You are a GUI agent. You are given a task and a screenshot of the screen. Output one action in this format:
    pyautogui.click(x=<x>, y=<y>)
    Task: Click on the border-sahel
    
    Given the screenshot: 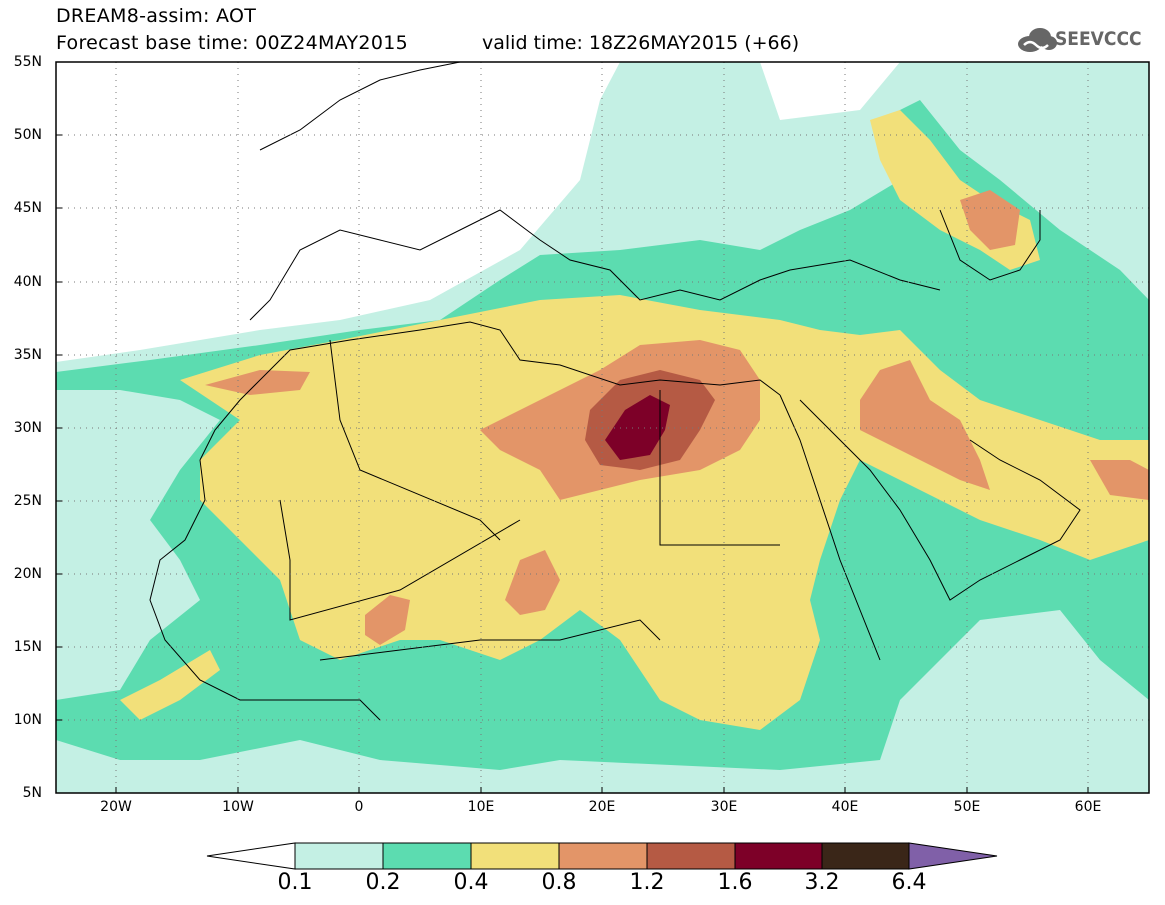 What is the action you would take?
    pyautogui.click(x=490, y=640)
    